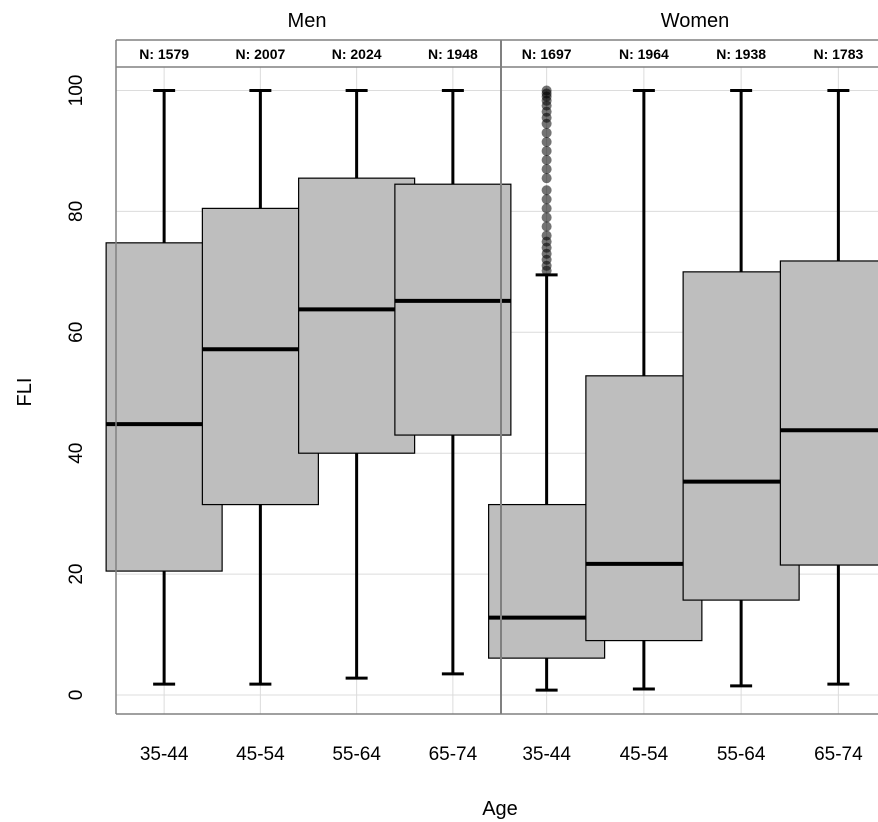 This screenshot has height=822, width=878. Describe the element at coordinates (838, 54) in the screenshot. I see `n-label: N: 1783` at that location.